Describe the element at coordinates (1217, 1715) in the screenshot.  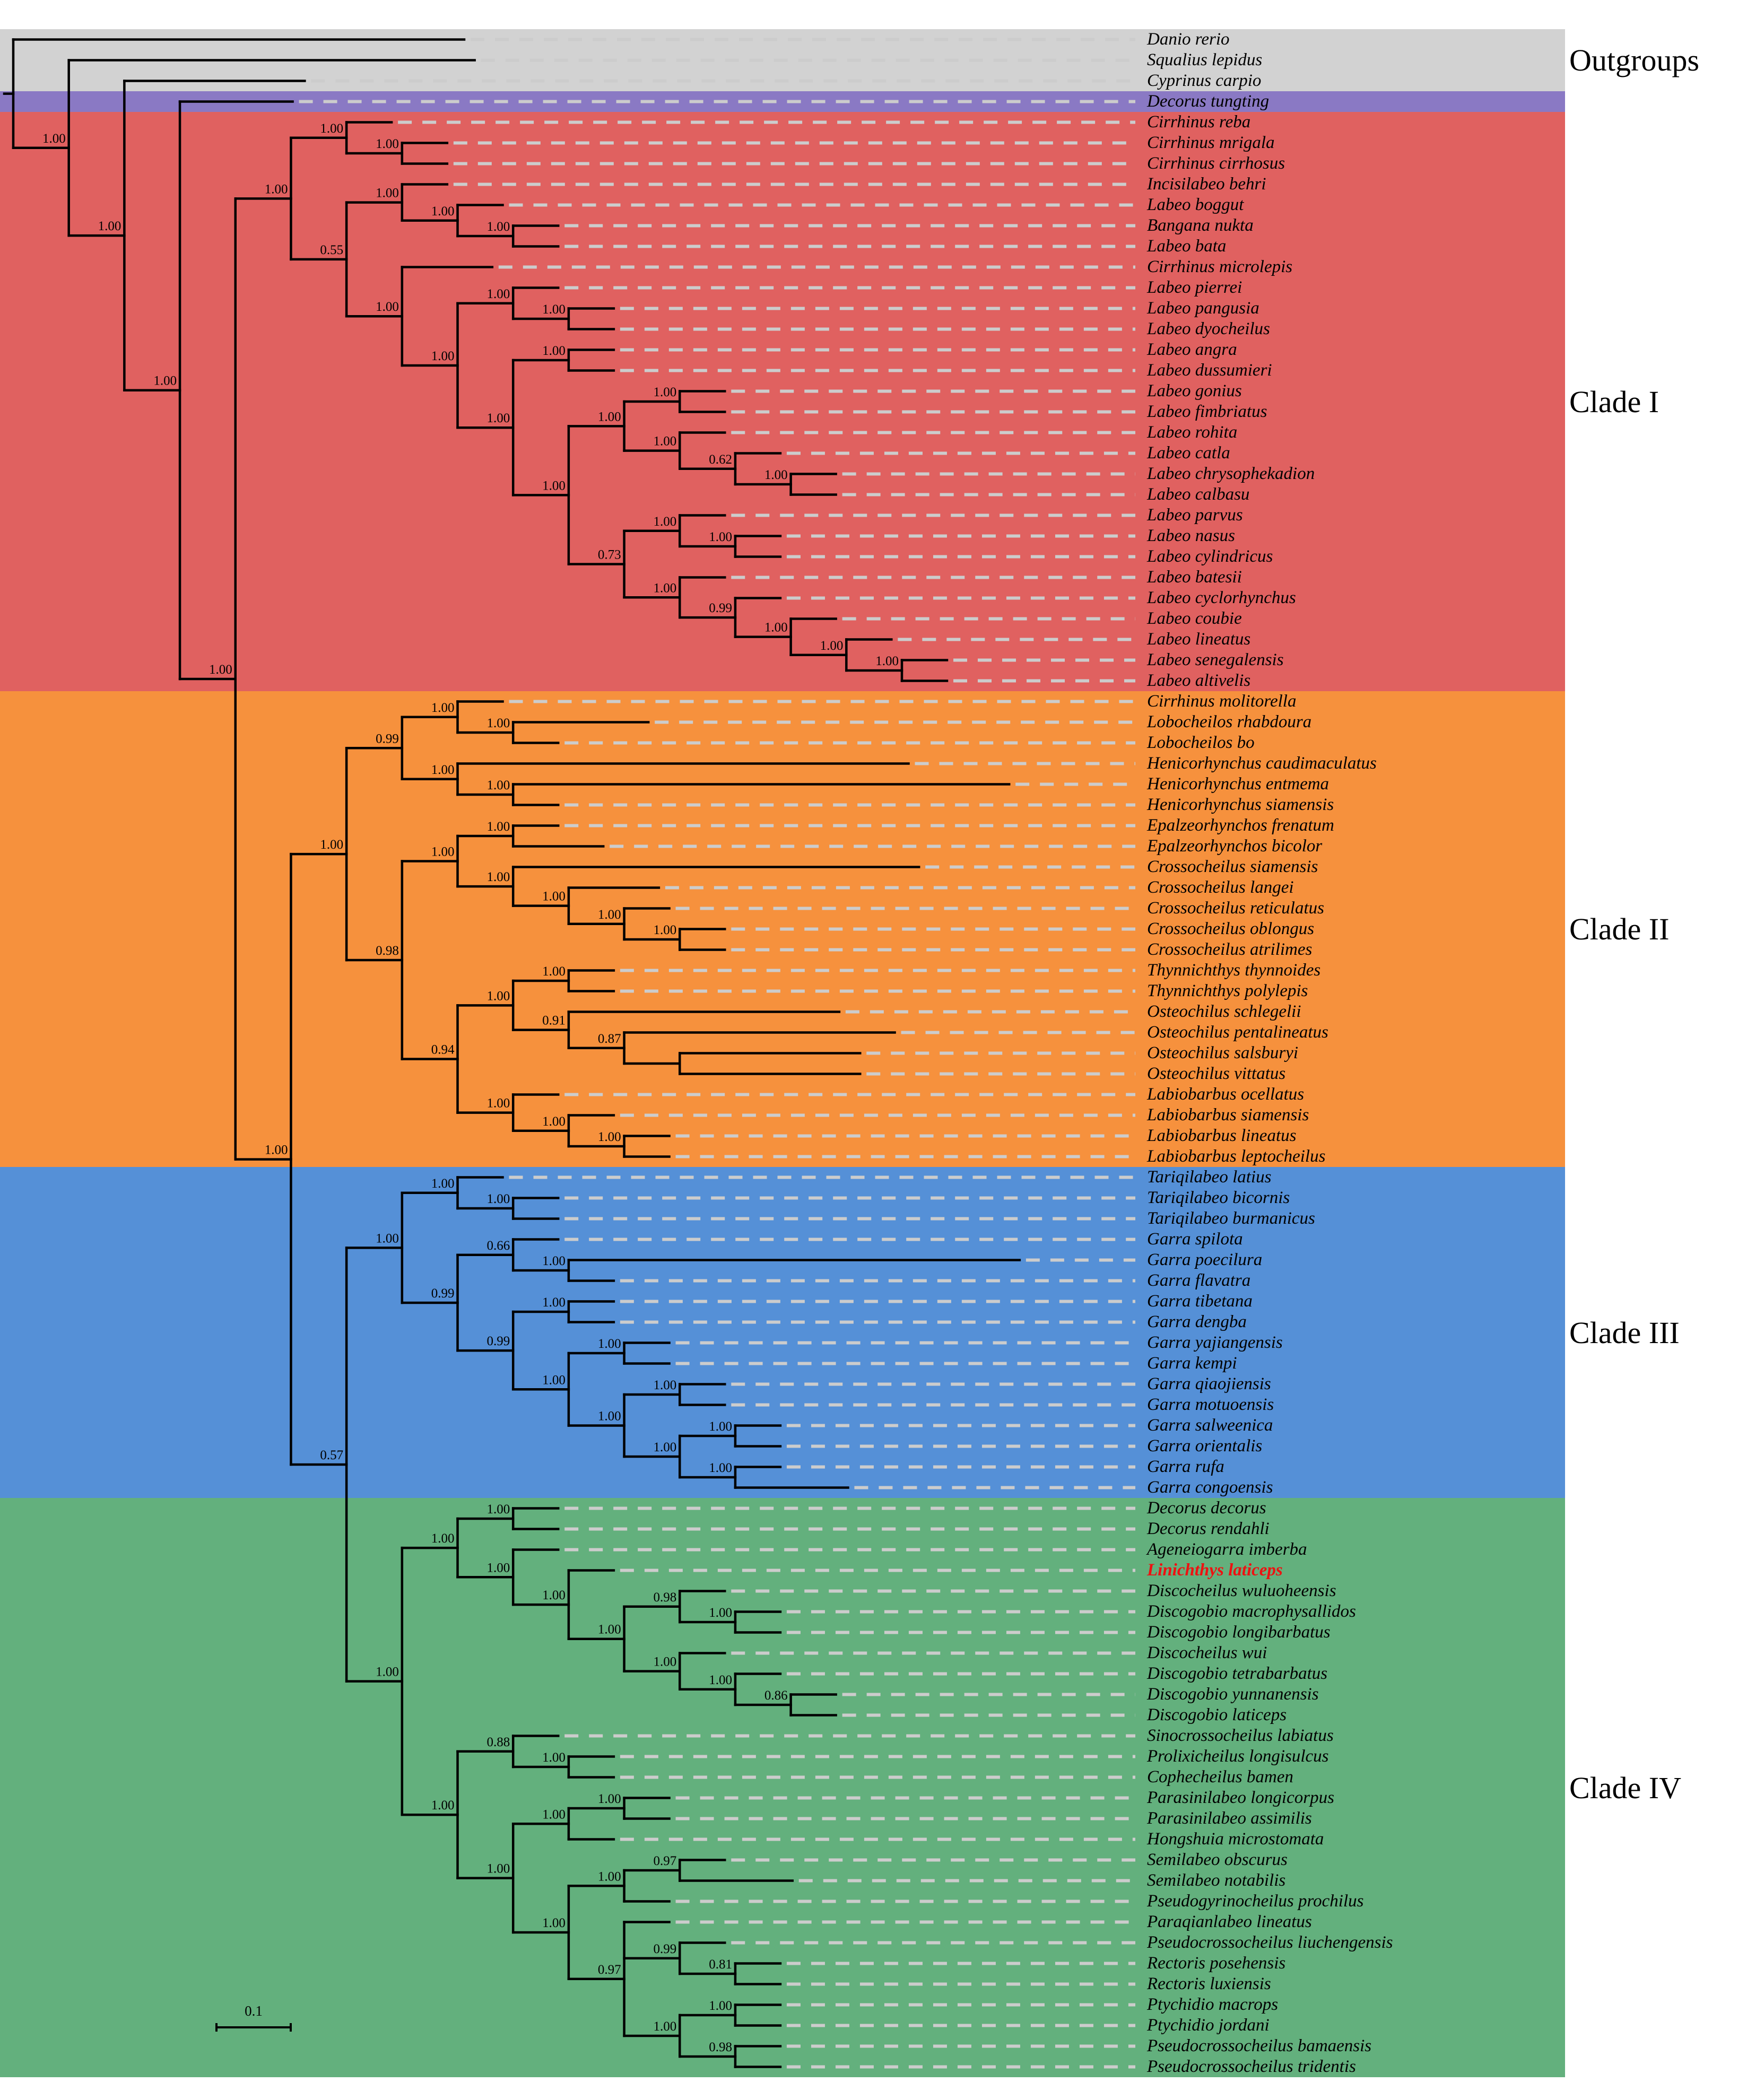
I see `taxon-label: Discogobio laticeps` at that location.